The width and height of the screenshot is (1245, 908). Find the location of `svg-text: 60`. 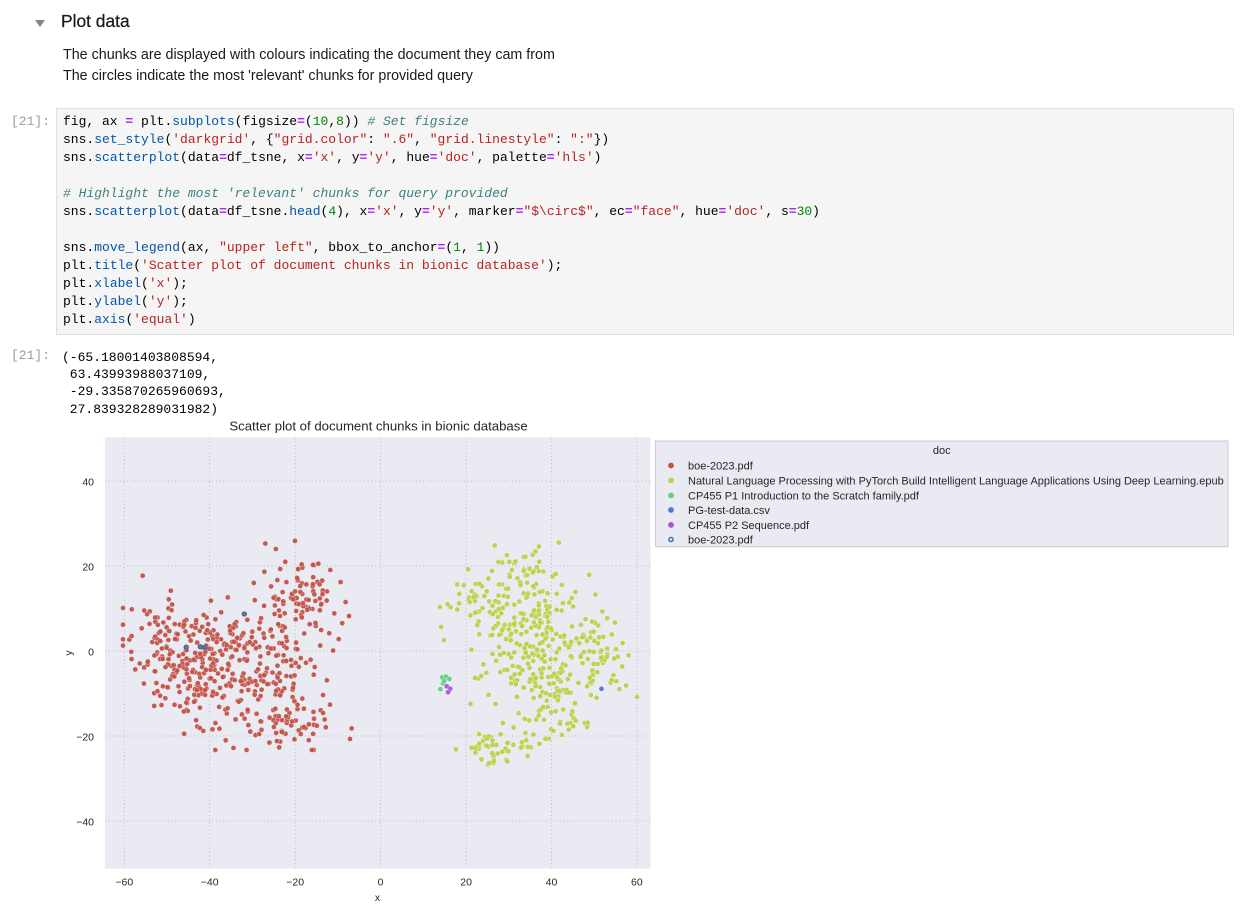

svg-text: 60 is located at coordinates (637, 883).